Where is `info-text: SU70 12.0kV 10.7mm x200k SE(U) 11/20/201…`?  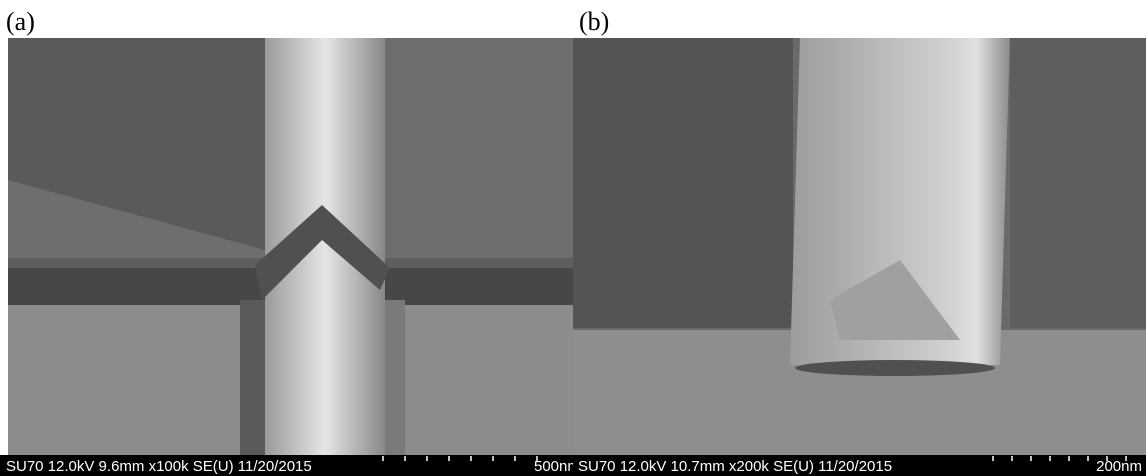 info-text: SU70 12.0kV 10.7mm x200k SE(U) 11/20/201… is located at coordinates (735, 466).